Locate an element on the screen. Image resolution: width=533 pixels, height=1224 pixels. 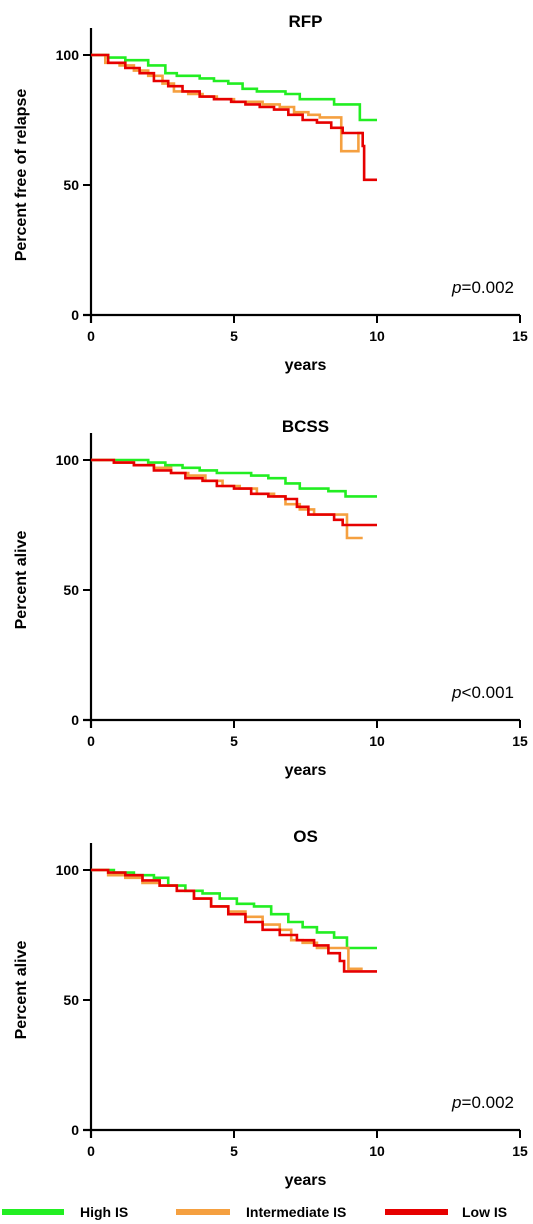
legend-label: Intermediate IS is located at coordinates (296, 1212).